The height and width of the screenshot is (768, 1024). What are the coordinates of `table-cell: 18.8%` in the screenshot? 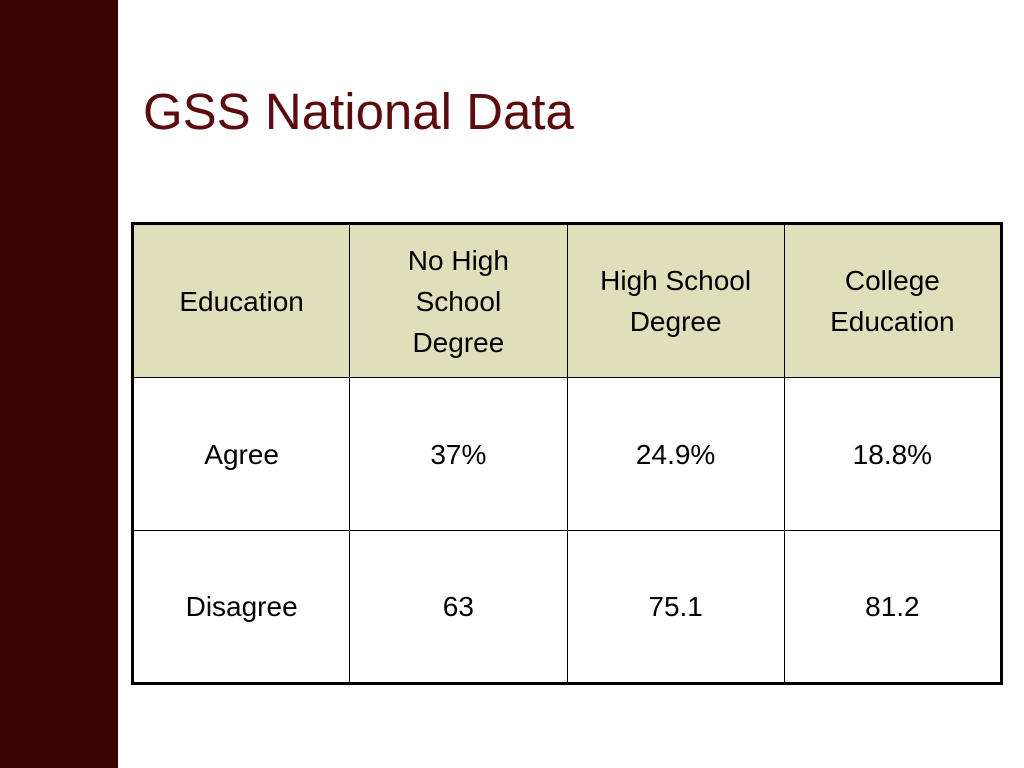 It's located at (893, 454).